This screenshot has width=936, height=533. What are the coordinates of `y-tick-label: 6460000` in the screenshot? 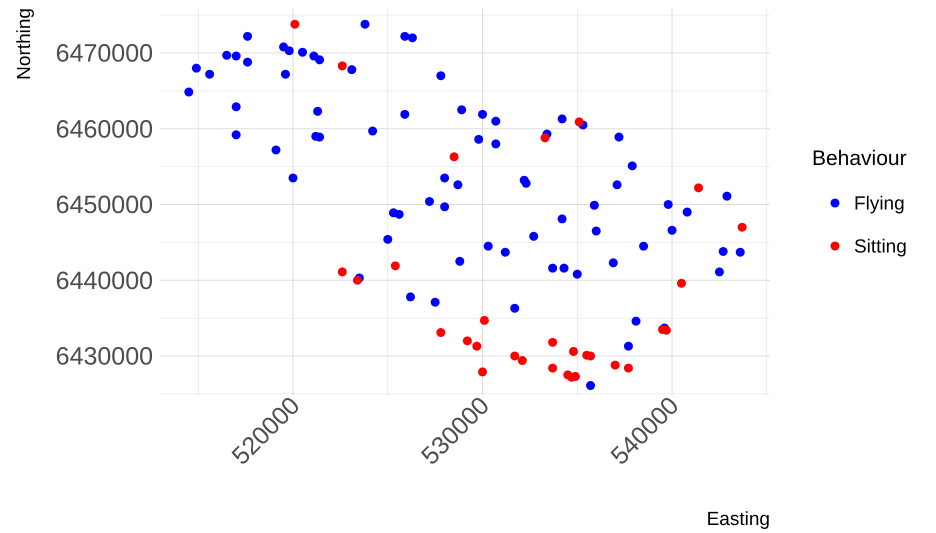 It's located at (104, 129).